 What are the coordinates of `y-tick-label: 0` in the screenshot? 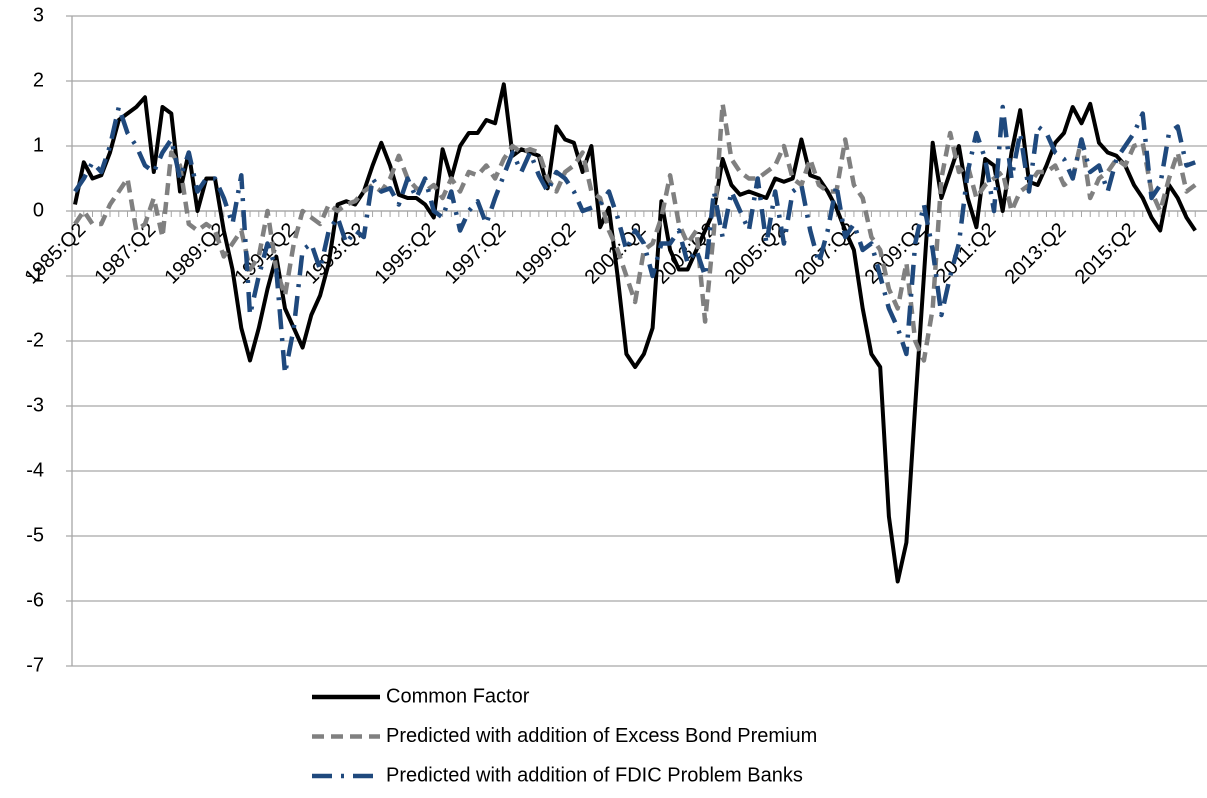 It's located at (38, 210).